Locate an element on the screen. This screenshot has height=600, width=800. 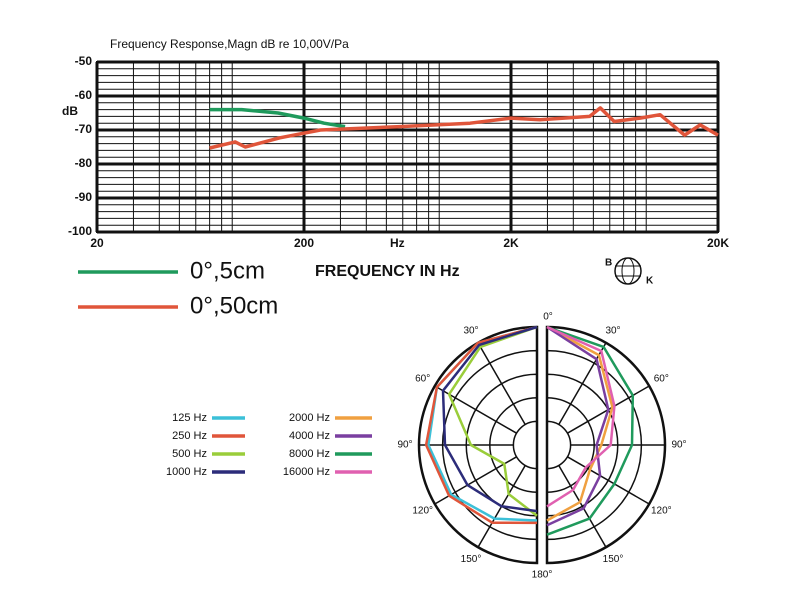
y-tick-label: -60 is located at coordinates (84, 95).